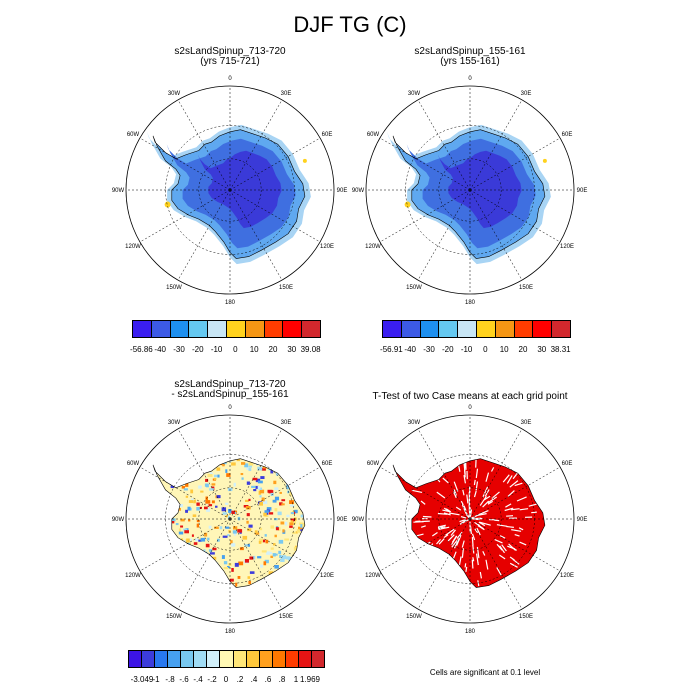 The height and width of the screenshot is (700, 700). Describe the element at coordinates (310, 349) in the screenshot. I see `colorbar-label: 39.08` at that location.